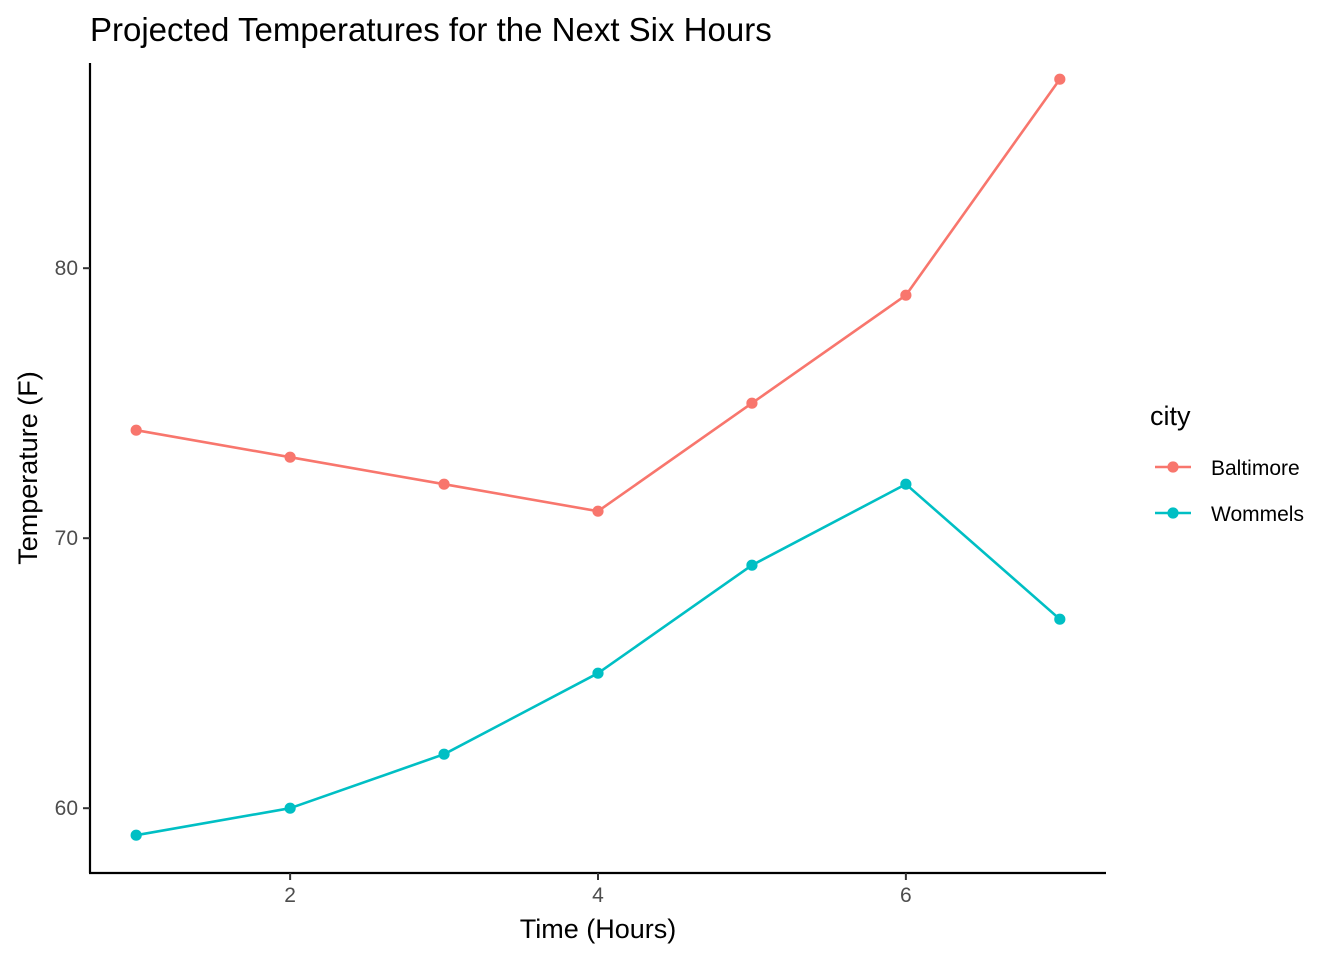 The image size is (1344, 960). What do you see at coordinates (598, 895) in the screenshot?
I see `x-tick-label: 4` at bounding box center [598, 895].